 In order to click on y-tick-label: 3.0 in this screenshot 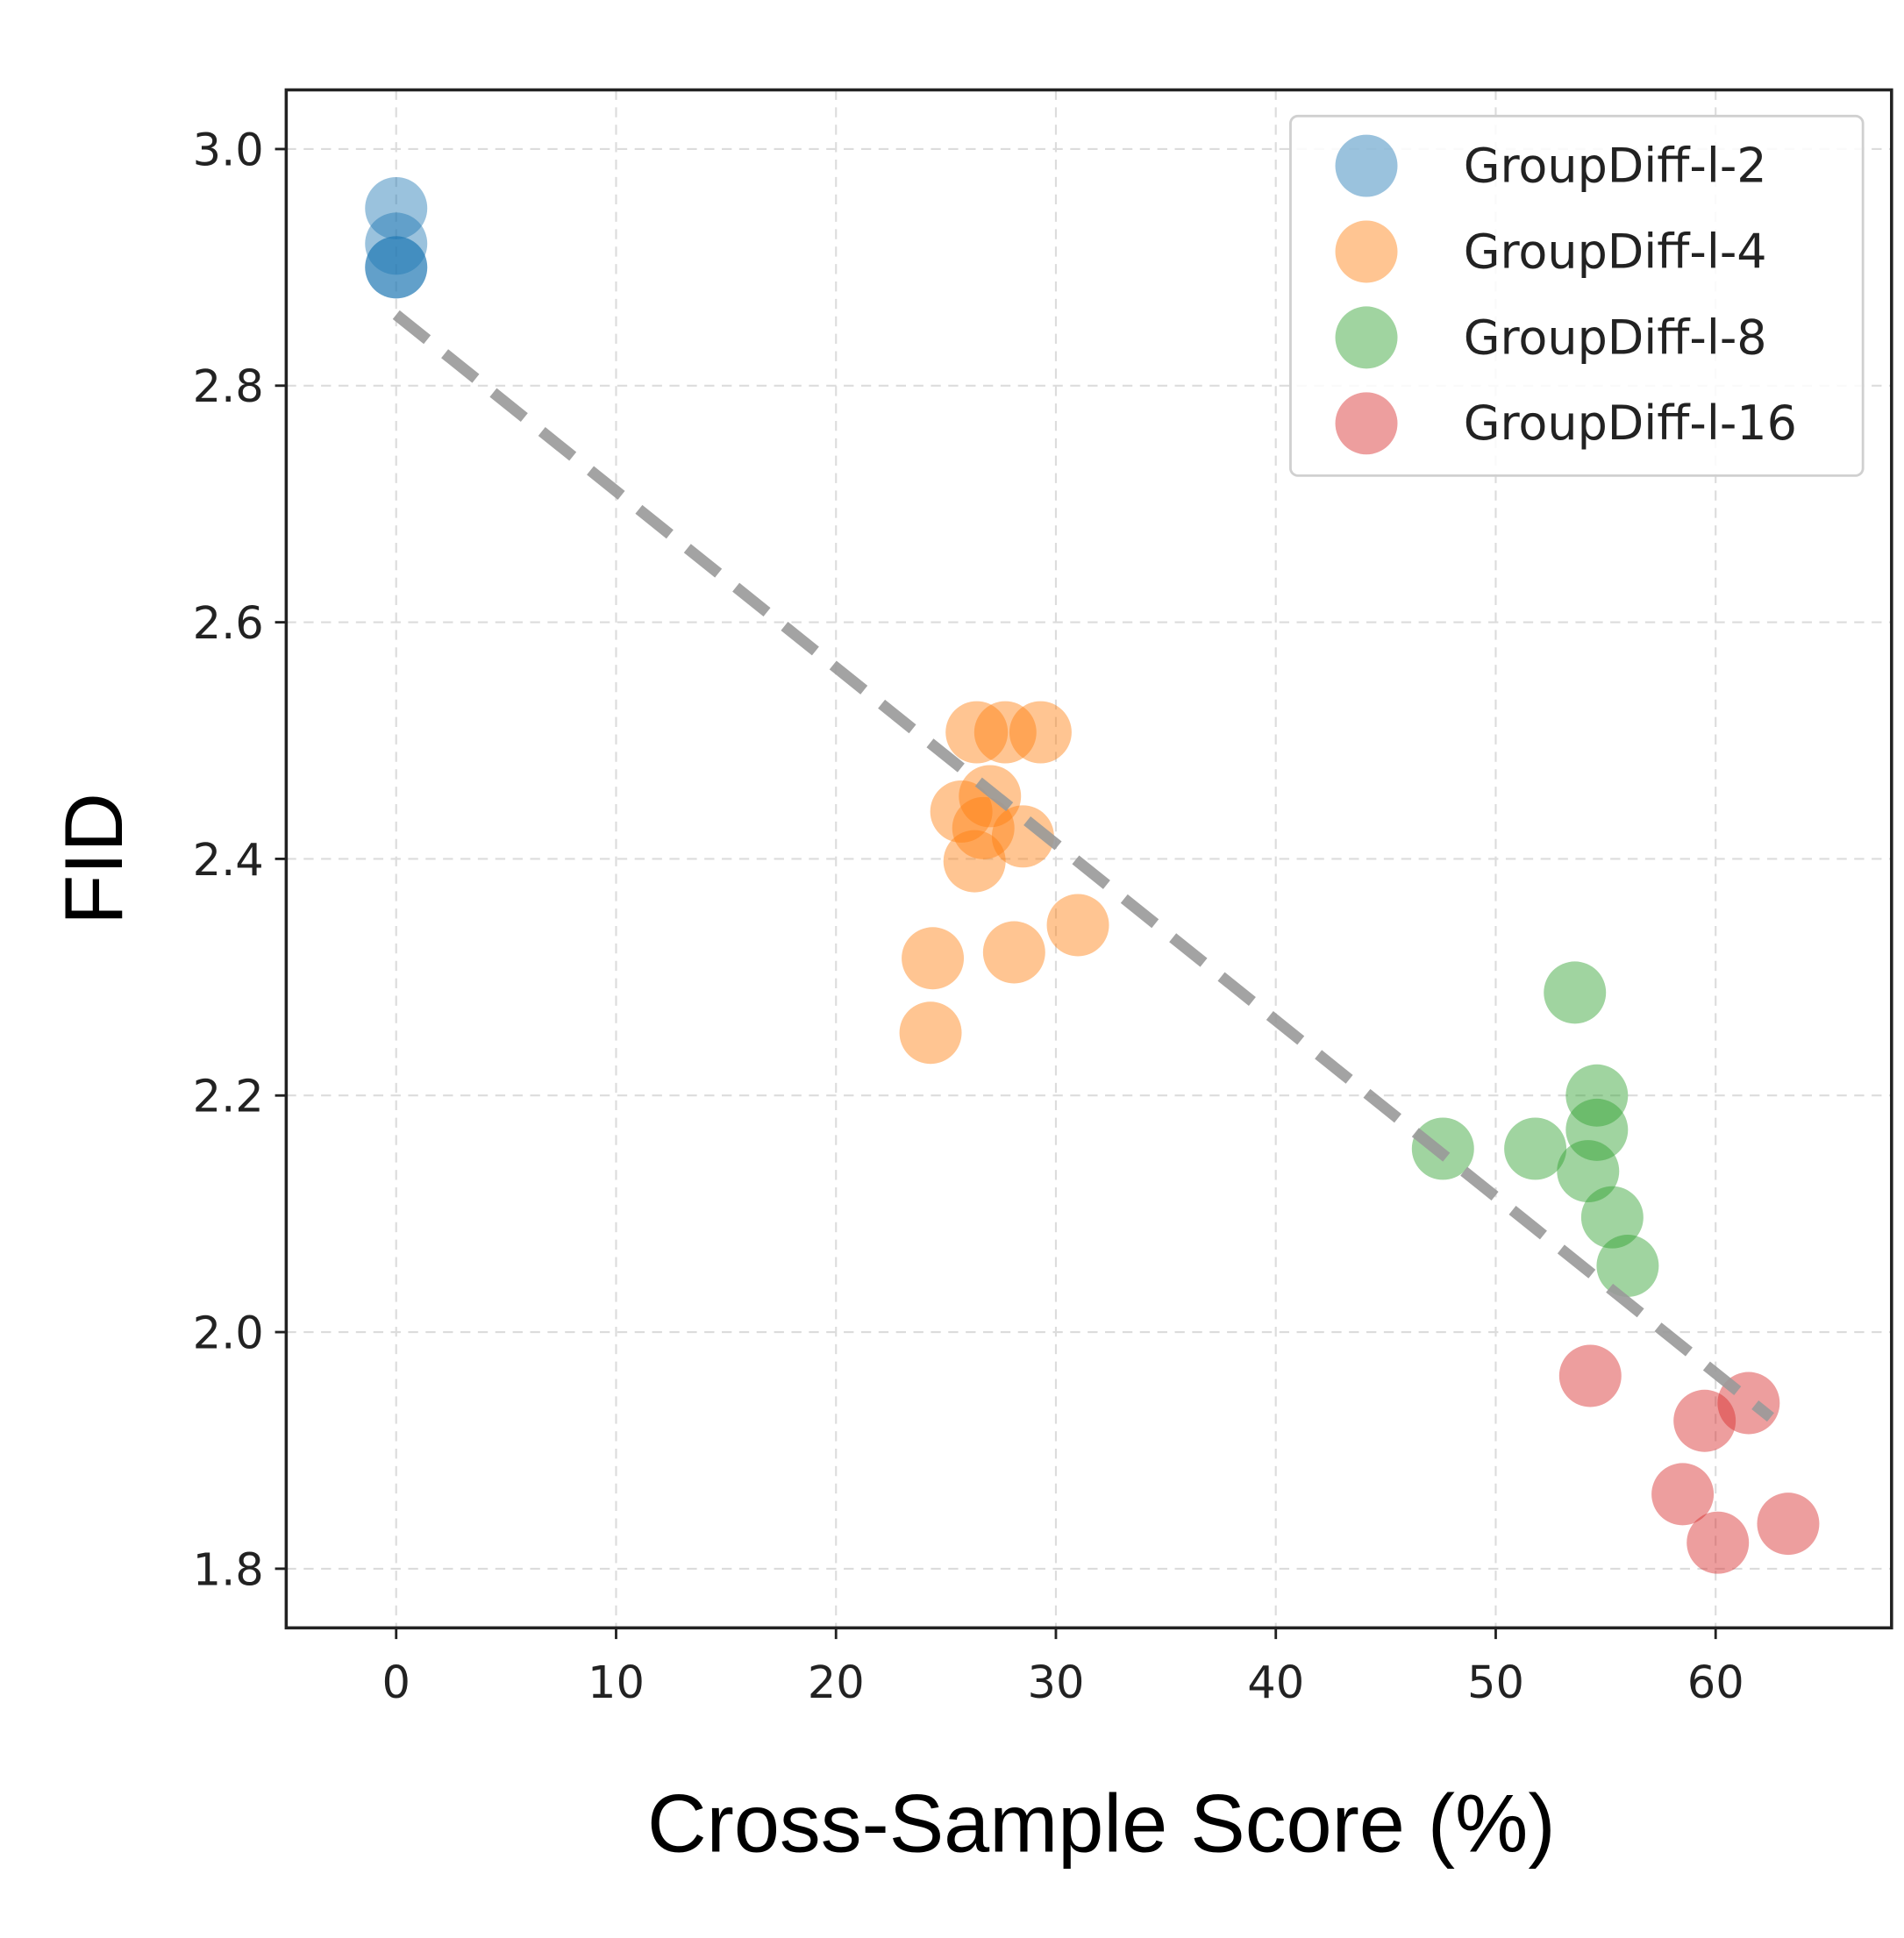, I will do `click(228, 150)`.